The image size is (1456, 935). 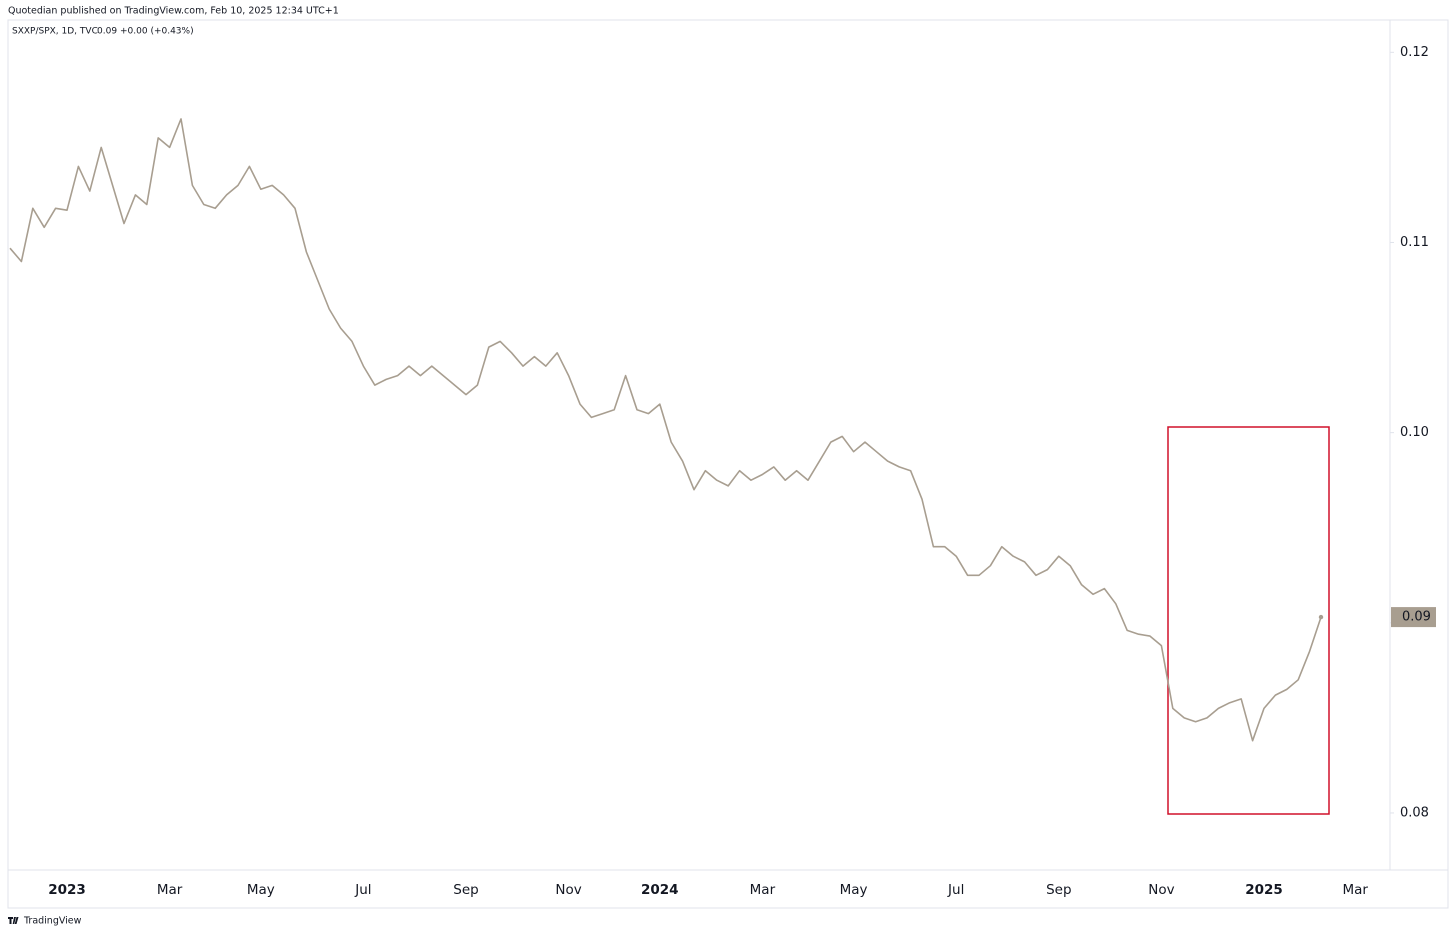 I want to click on footer-logo, so click(x=13, y=920).